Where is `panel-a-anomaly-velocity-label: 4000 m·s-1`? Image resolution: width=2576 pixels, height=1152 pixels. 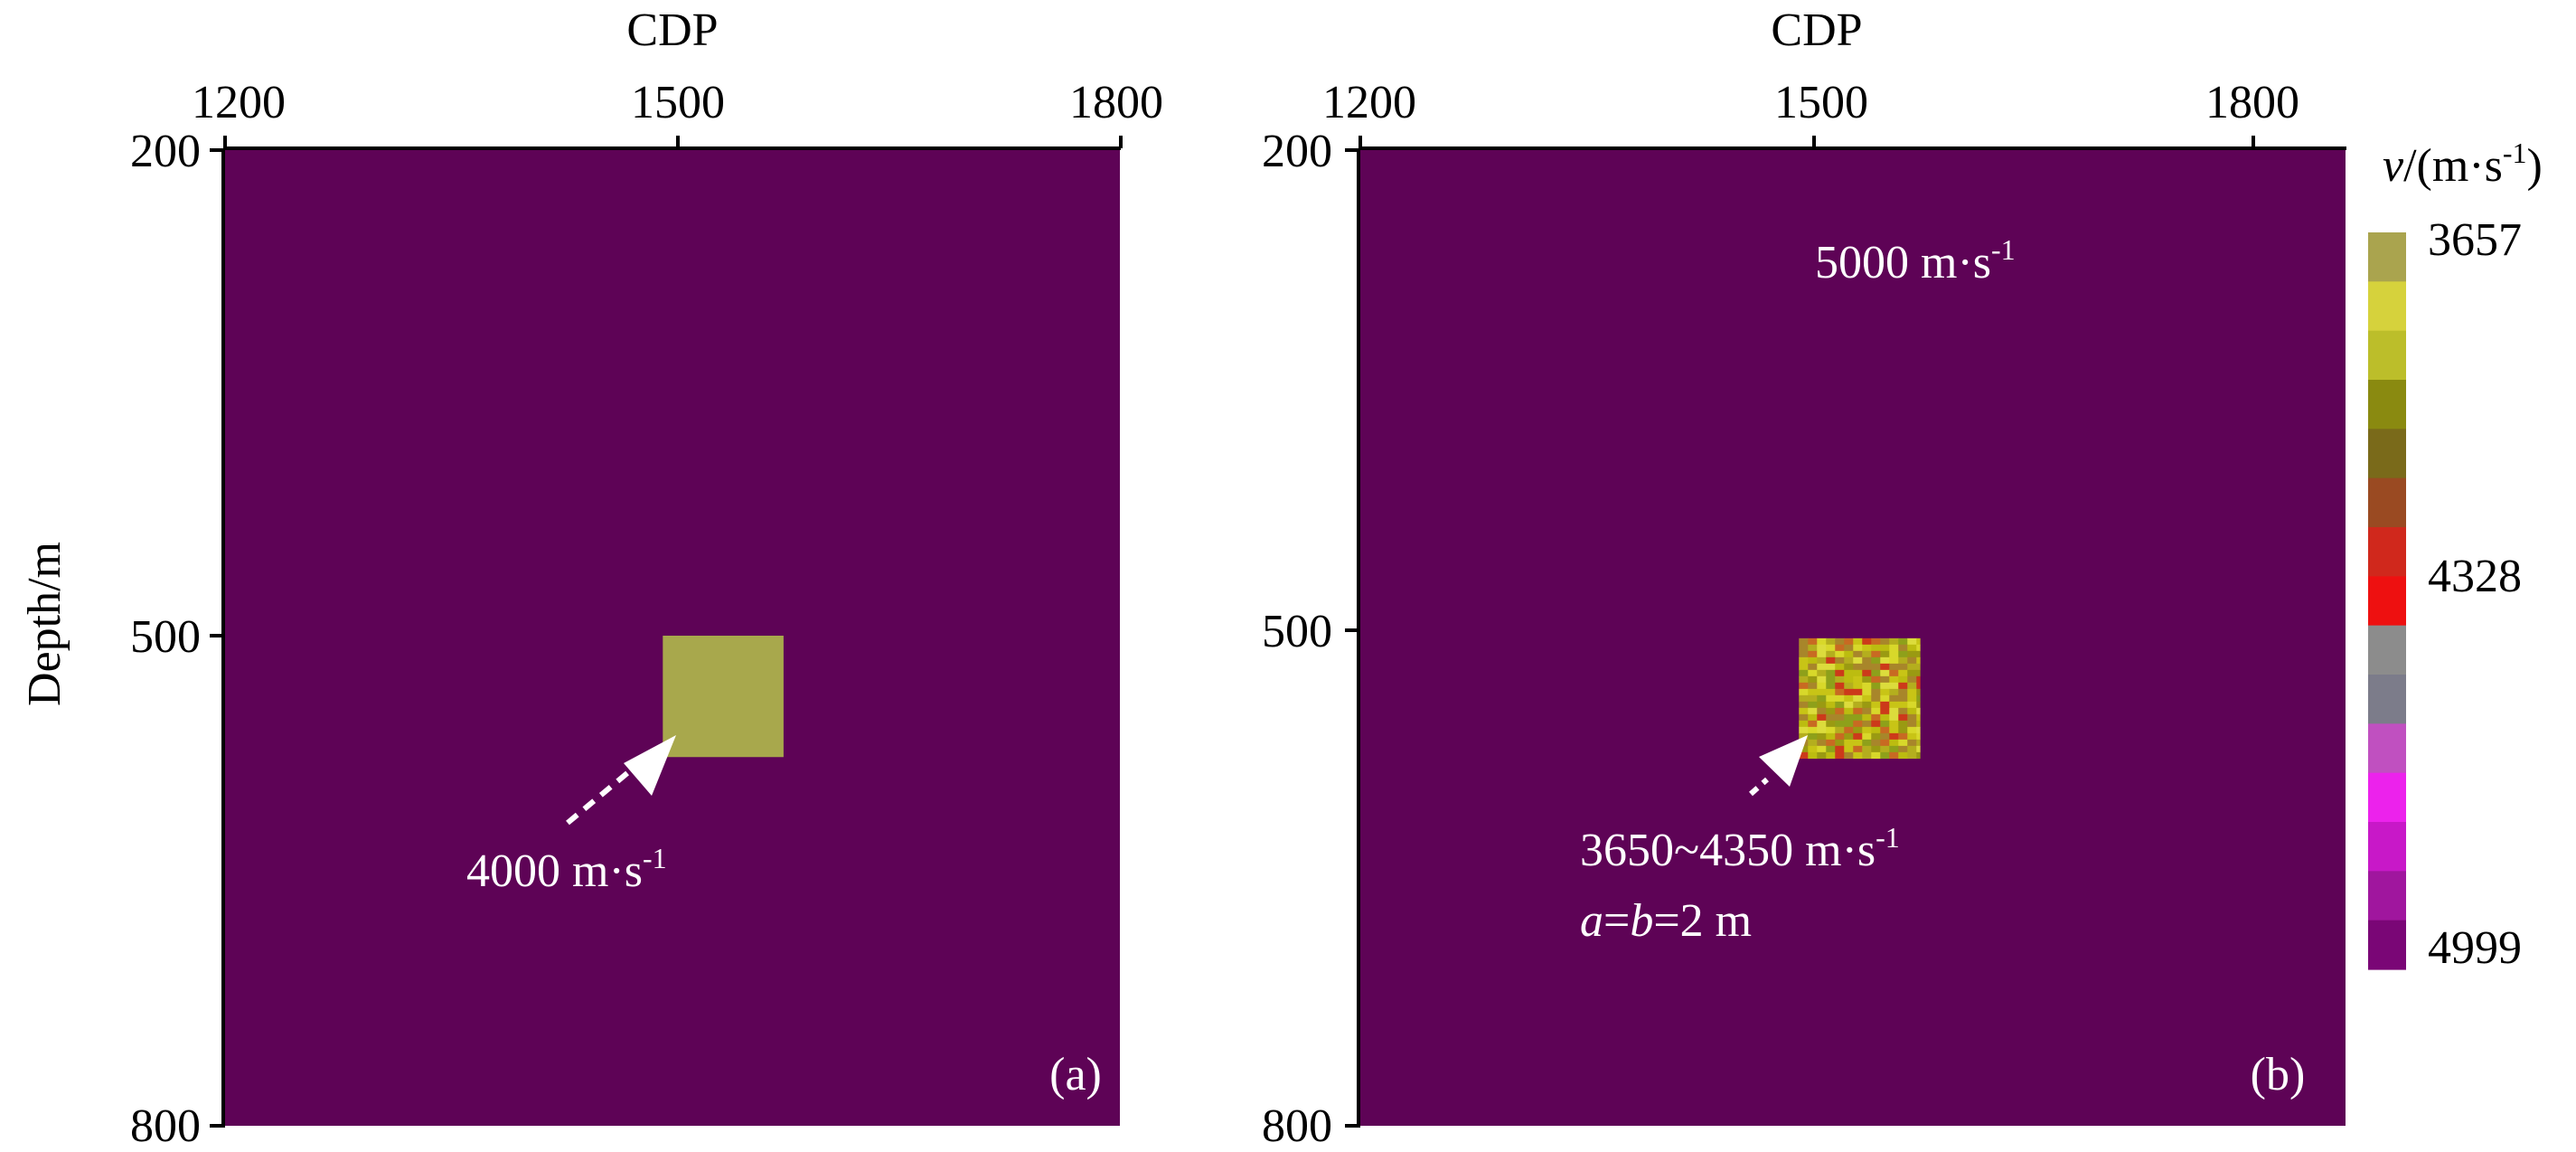 panel-a-anomaly-velocity-label: 4000 m·s-1 is located at coordinates (566, 869).